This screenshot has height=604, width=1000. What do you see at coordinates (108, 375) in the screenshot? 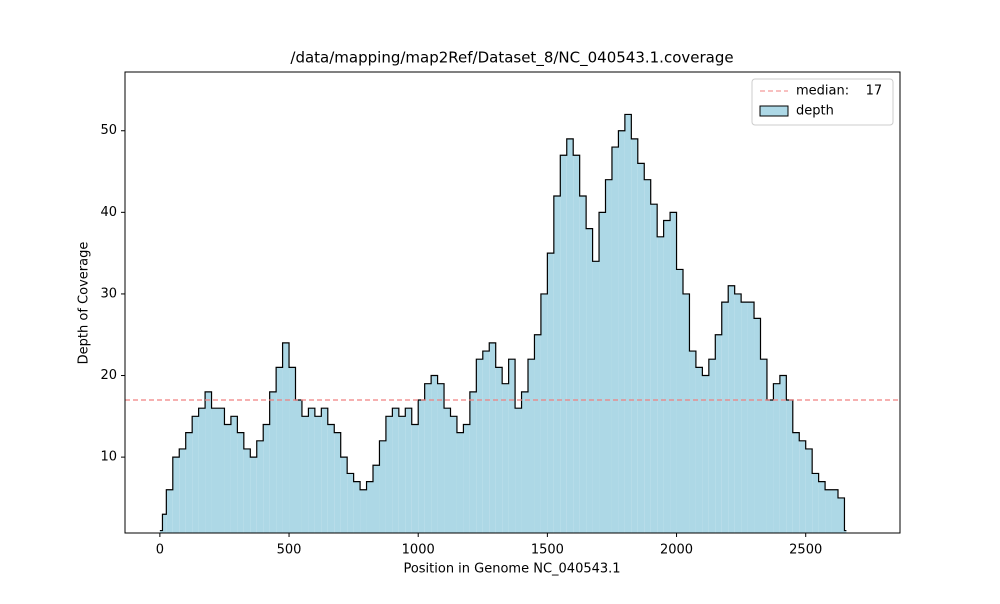
I see `y-tick-label: 20` at bounding box center [108, 375].